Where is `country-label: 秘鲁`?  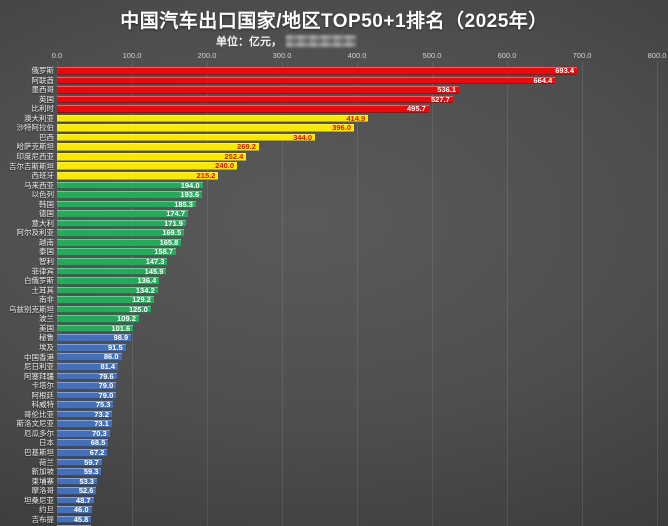
country-label: 秘鲁 is located at coordinates (46, 338).